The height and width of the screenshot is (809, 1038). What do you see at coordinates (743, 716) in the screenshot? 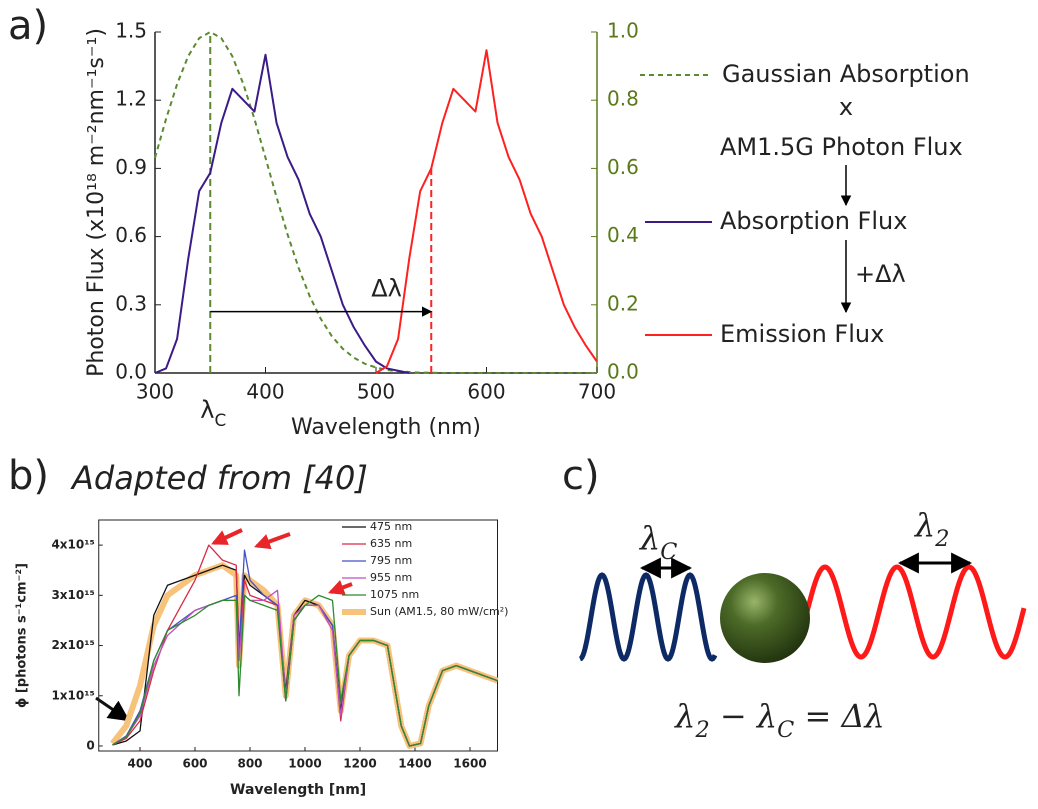
I see `text-part: − λ` at bounding box center [743, 716].